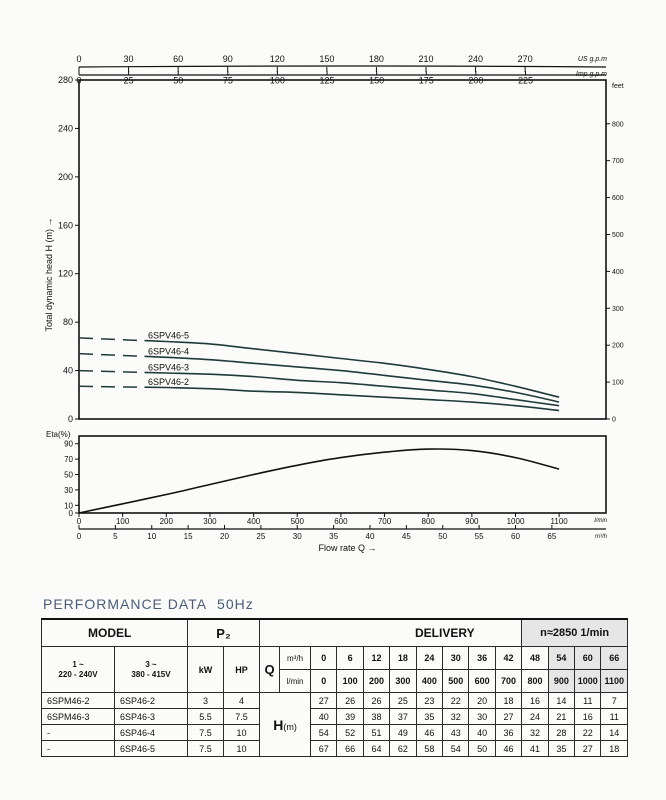  I want to click on head-y-tick-label: 0, so click(70, 419).